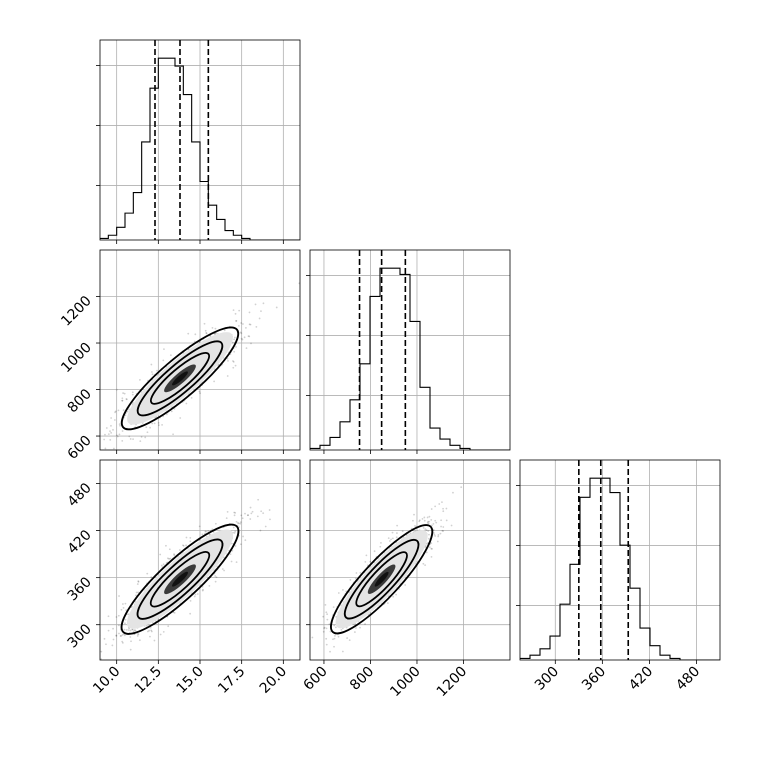 This screenshot has width=760, height=760. I want to click on histogram-step-line, so click(200, 148).